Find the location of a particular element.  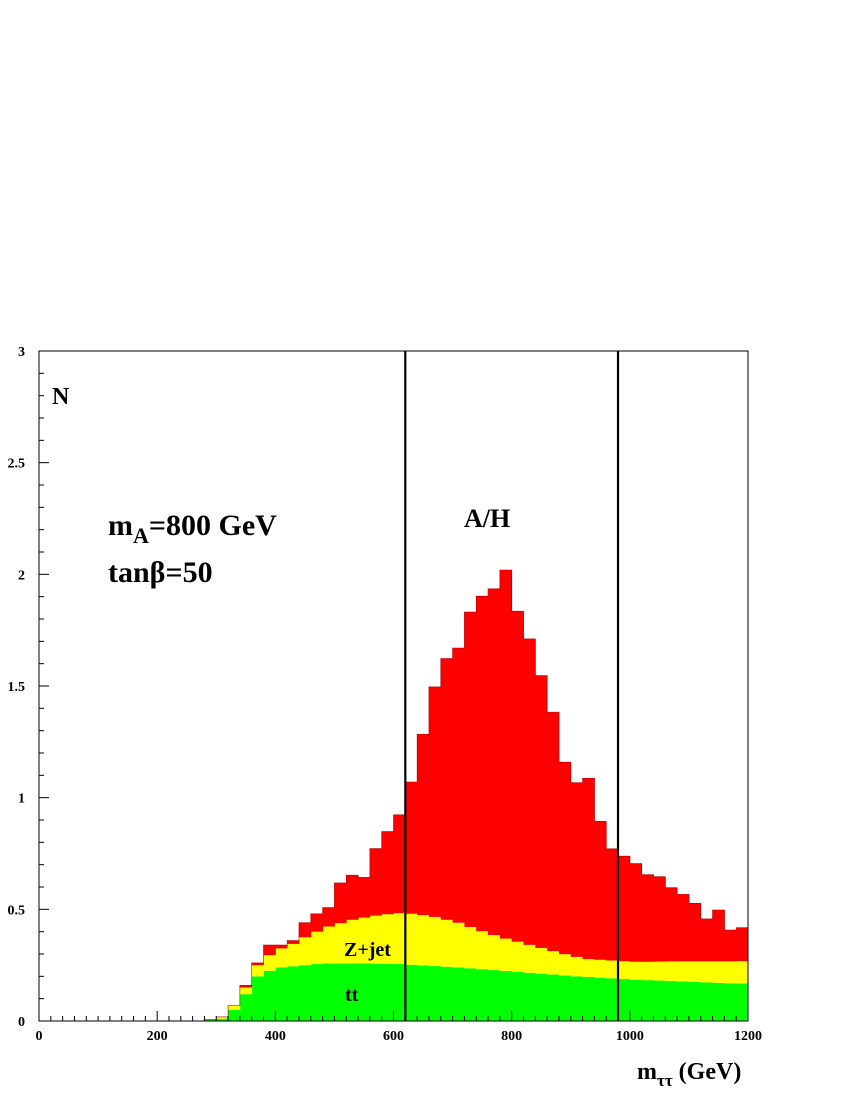

y-tick-label: 1.5 is located at coordinates (17, 687).